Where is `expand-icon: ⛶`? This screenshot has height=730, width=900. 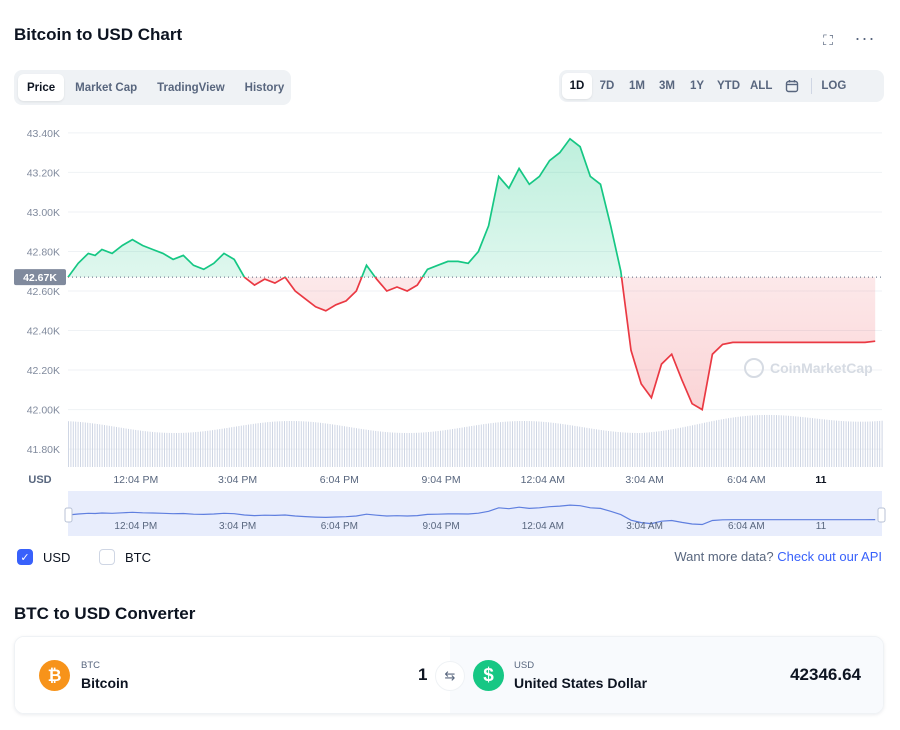
expand-icon: ⛶ is located at coordinates (828, 40).